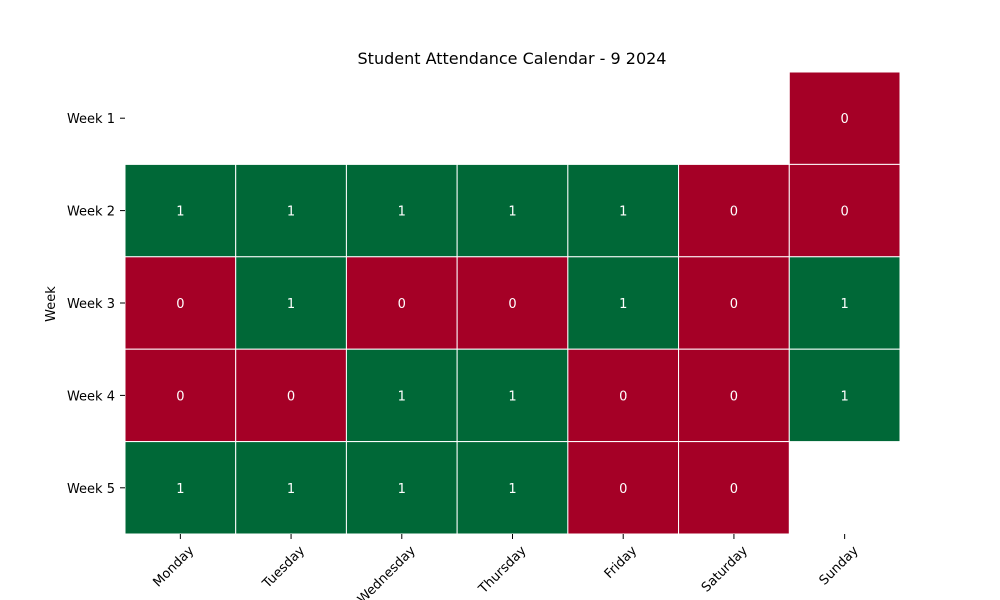  What do you see at coordinates (502, 570) in the screenshot?
I see `x-tick-label: Thursday` at bounding box center [502, 570].